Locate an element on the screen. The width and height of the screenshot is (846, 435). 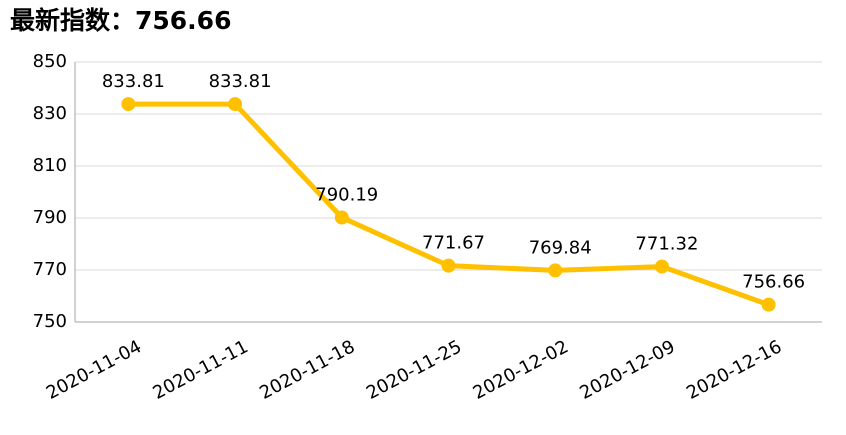
x-tick-label: 2020-11-11 is located at coordinates (201, 370).